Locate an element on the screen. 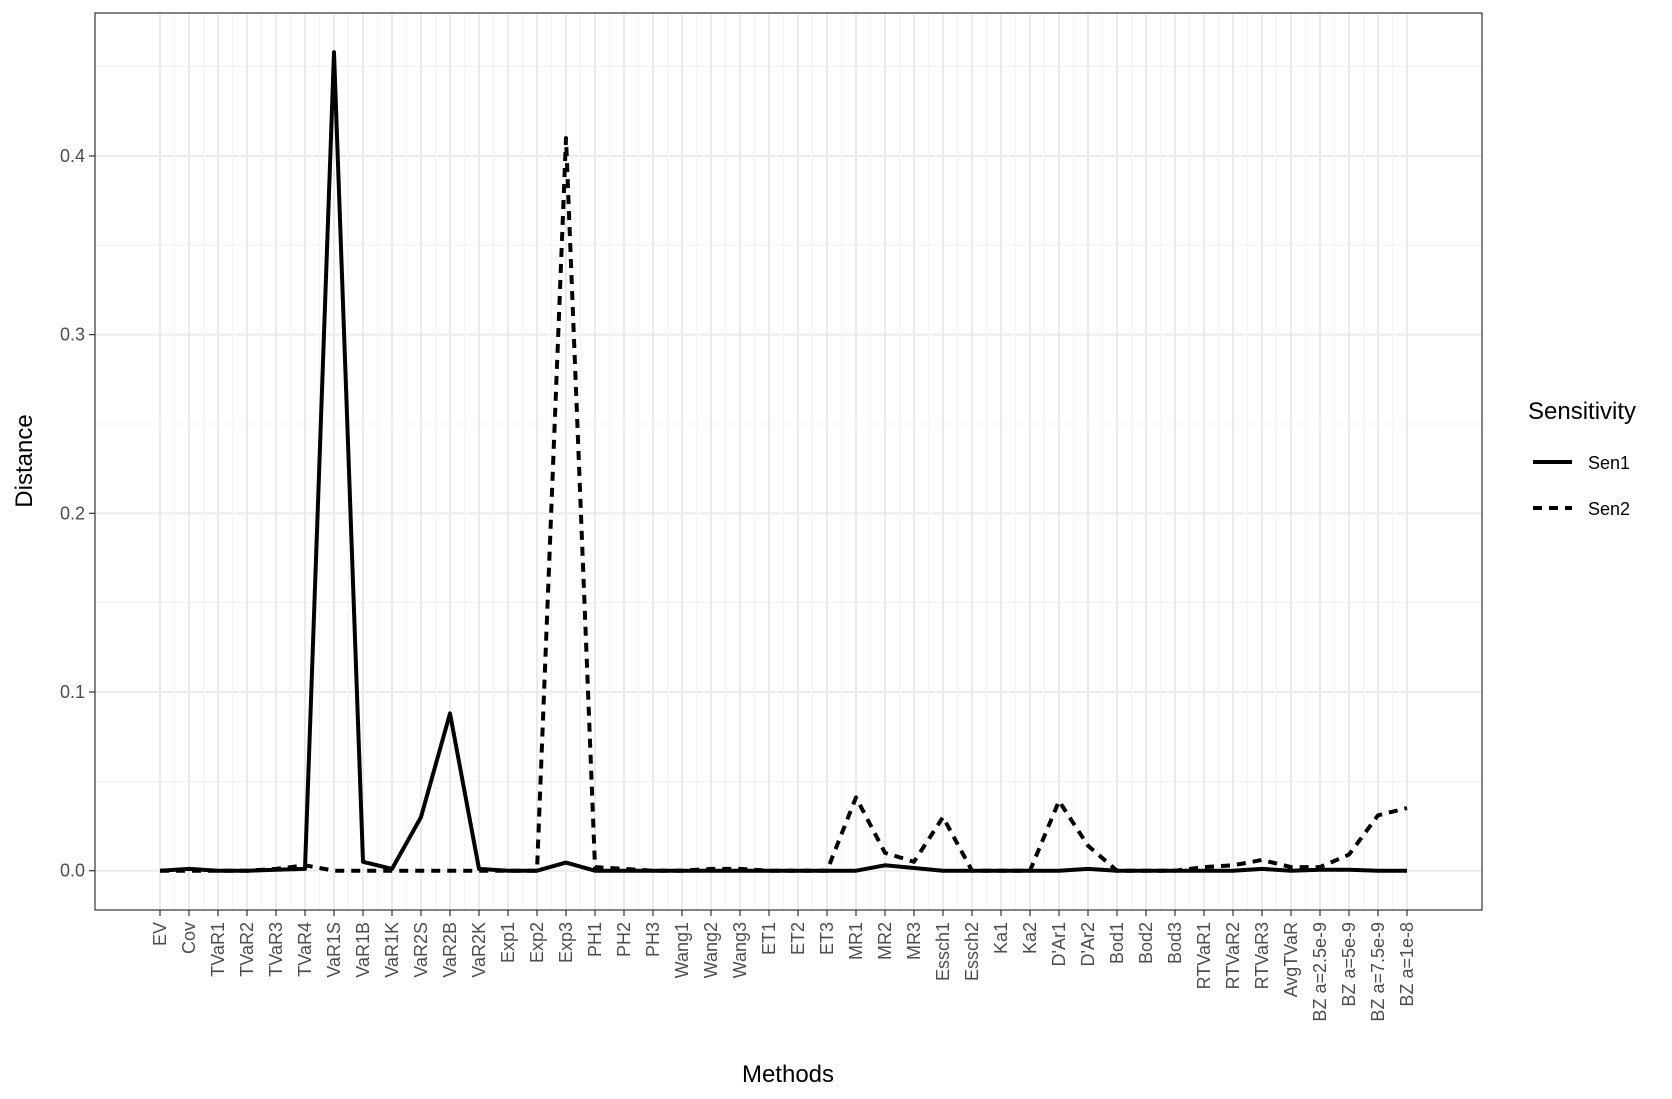 The height and width of the screenshot is (1099, 1672). x-tick-label: RTVaR1 is located at coordinates (1204, 955).